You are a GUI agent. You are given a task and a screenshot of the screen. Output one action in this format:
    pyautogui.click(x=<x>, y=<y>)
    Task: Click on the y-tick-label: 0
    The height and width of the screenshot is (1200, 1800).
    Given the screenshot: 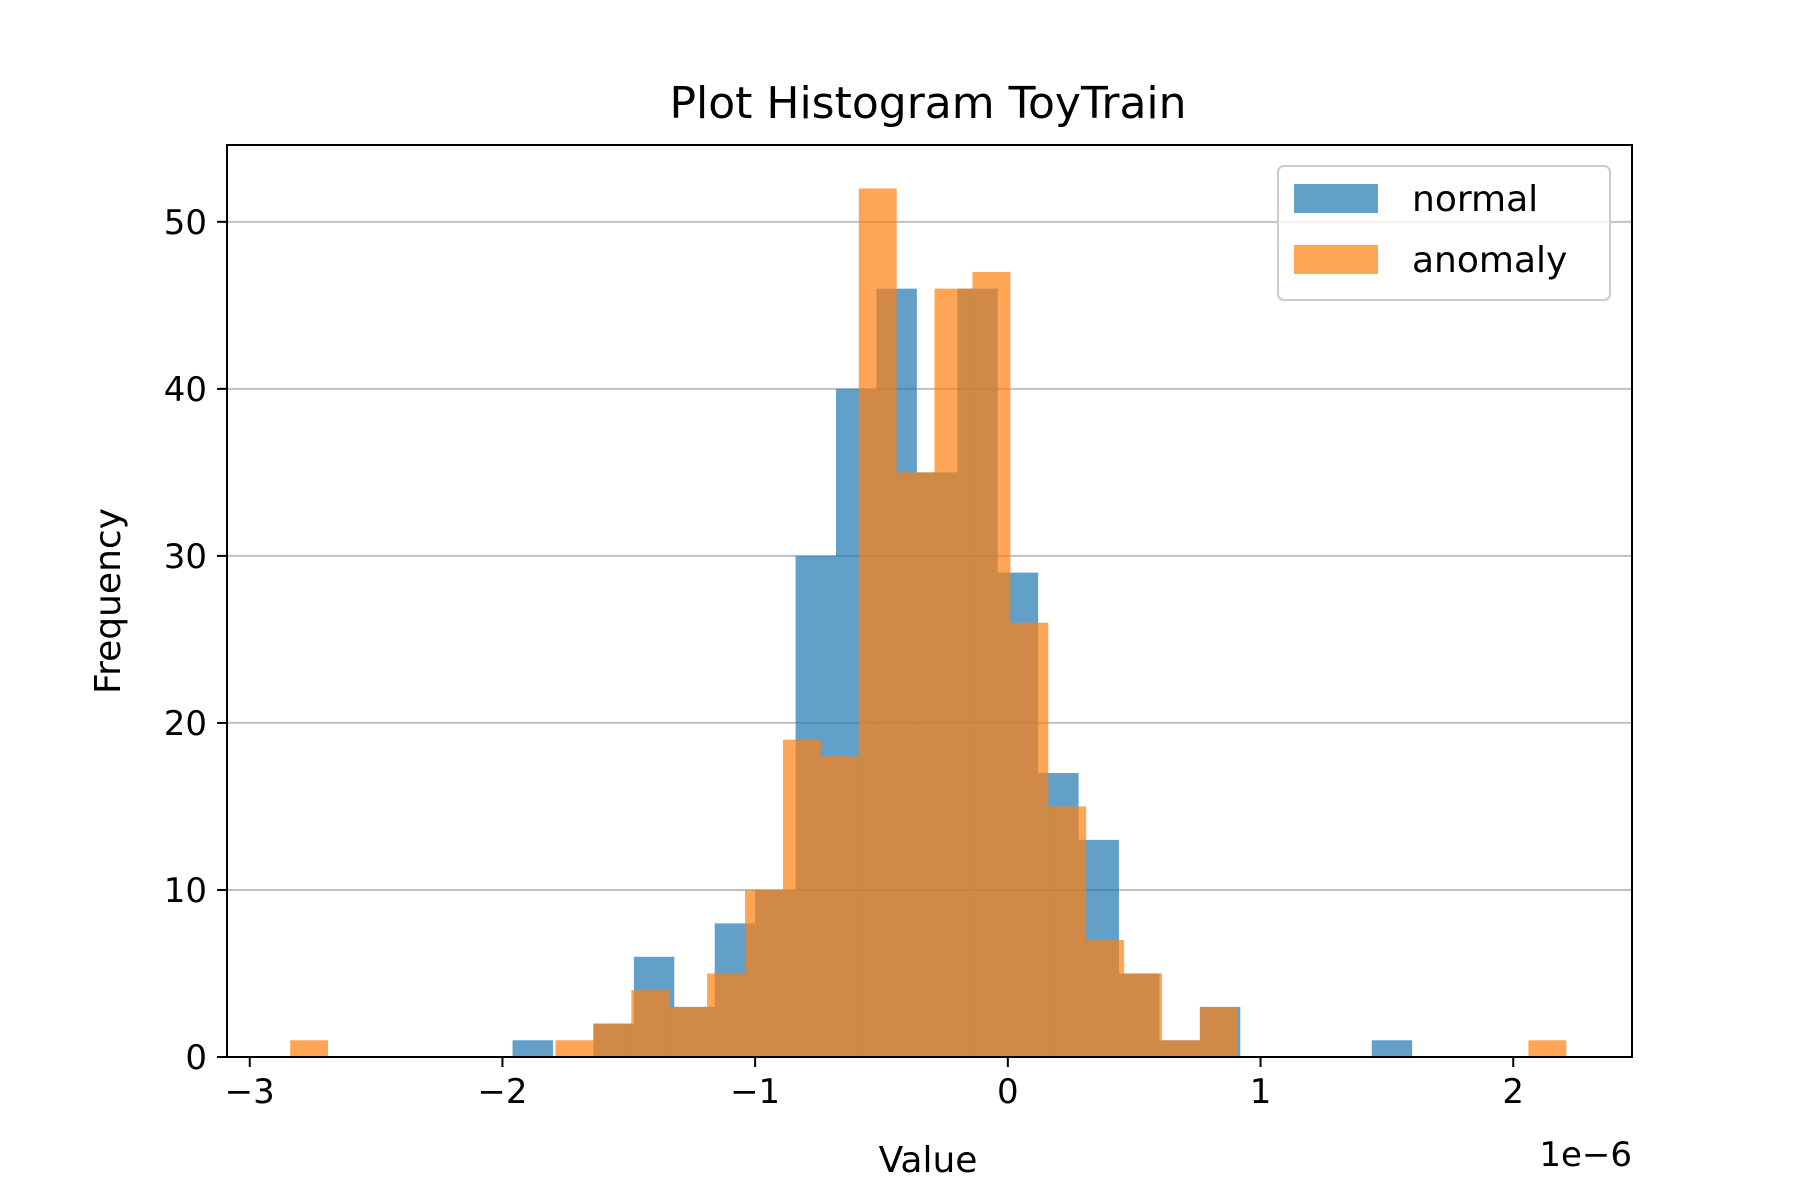 What is the action you would take?
    pyautogui.click(x=196, y=1058)
    